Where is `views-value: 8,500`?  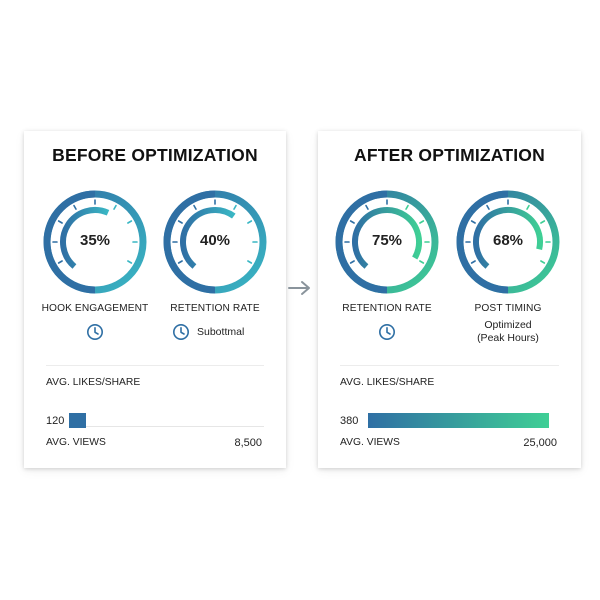
views-value: 8,500 is located at coordinates (248, 443).